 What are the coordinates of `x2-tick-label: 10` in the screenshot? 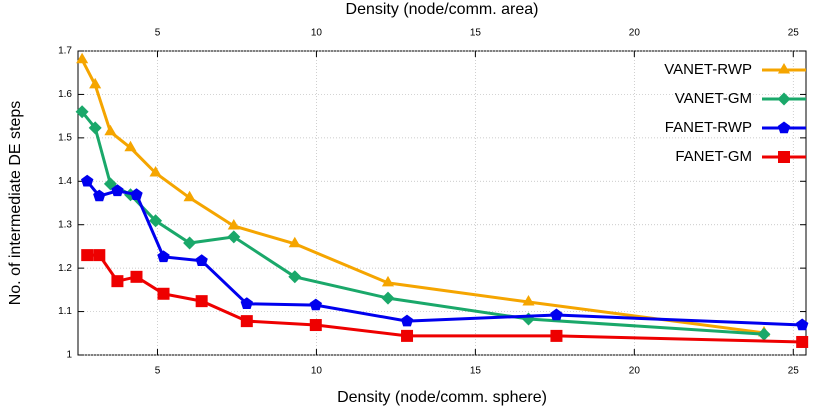 It's located at (317, 33).